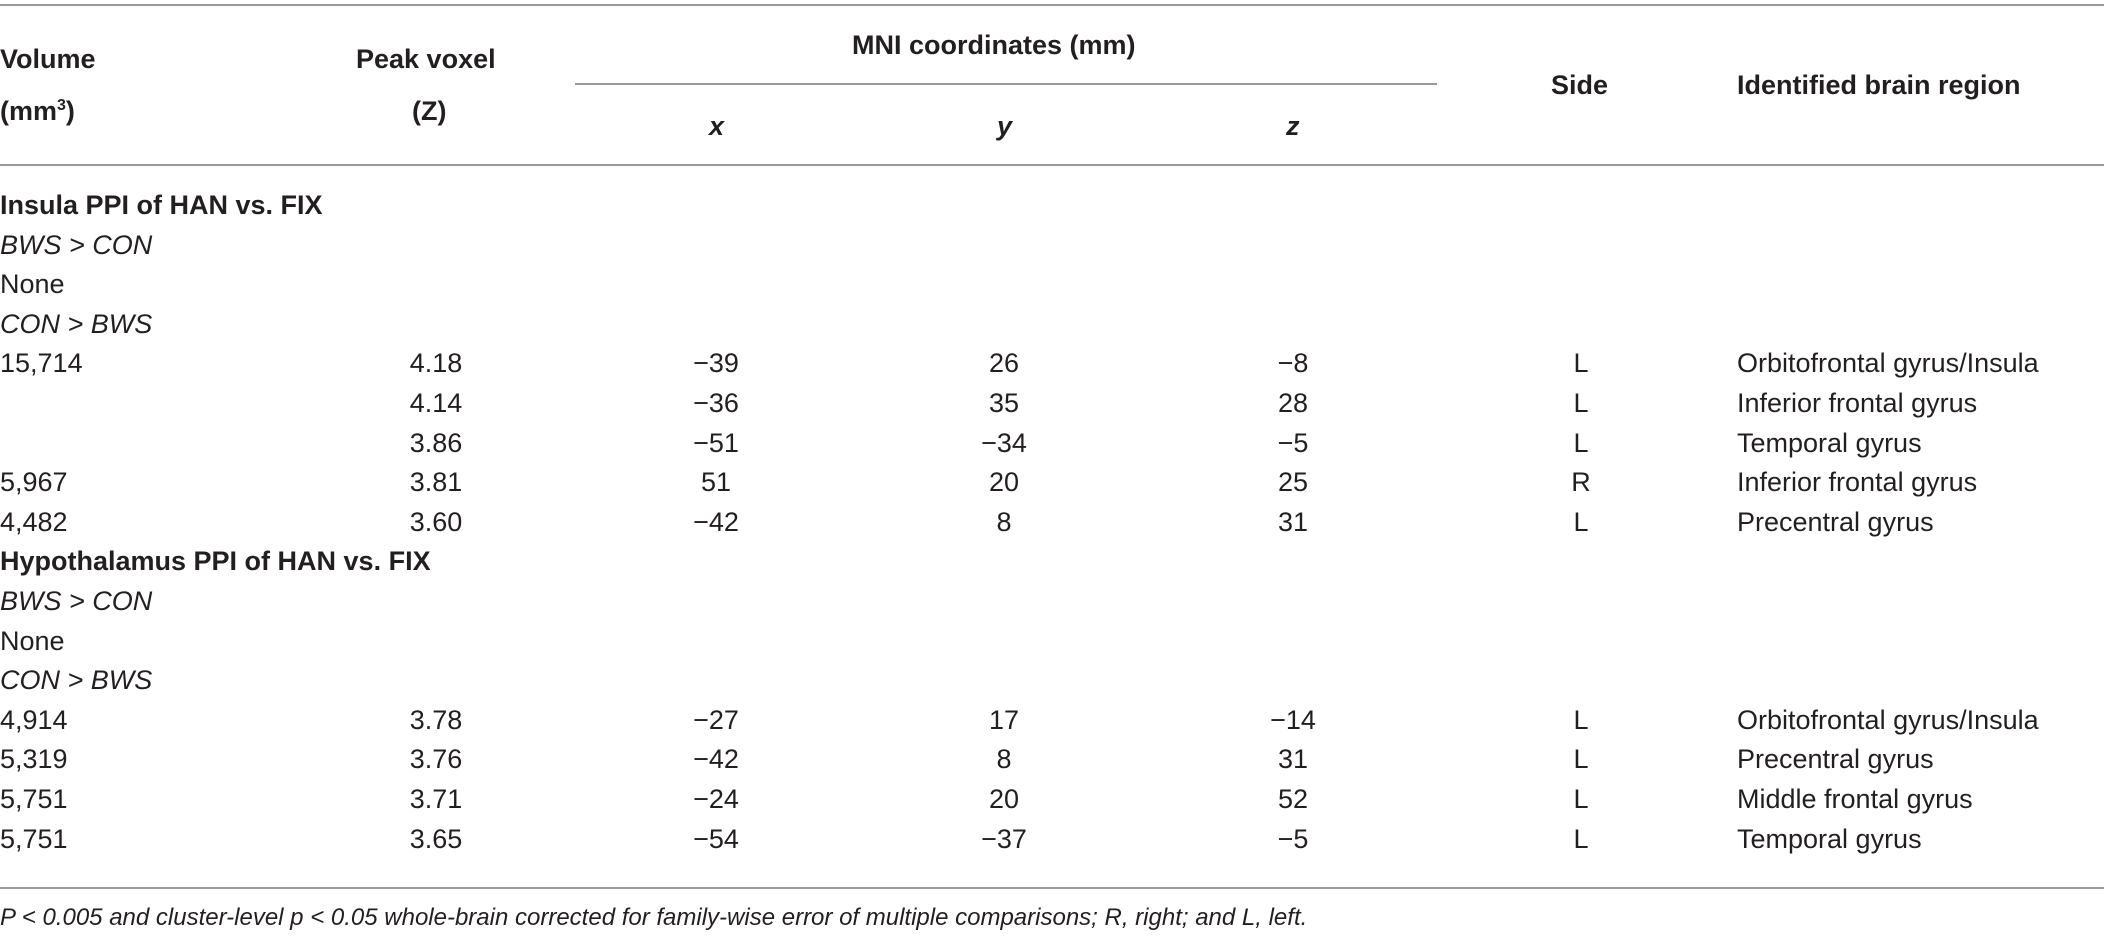  Describe the element at coordinates (1293, 402) in the screenshot. I see `z-coordinate-cell: 28` at that location.